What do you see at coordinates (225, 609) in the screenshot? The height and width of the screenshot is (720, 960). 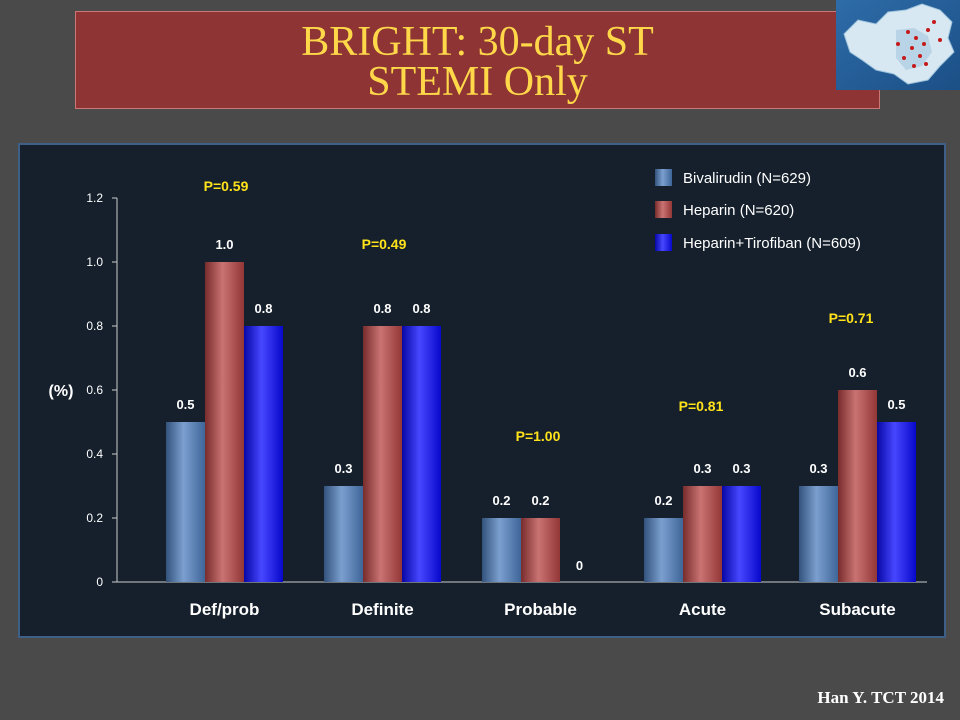 I see `x-category-label: Def/prob` at bounding box center [225, 609].